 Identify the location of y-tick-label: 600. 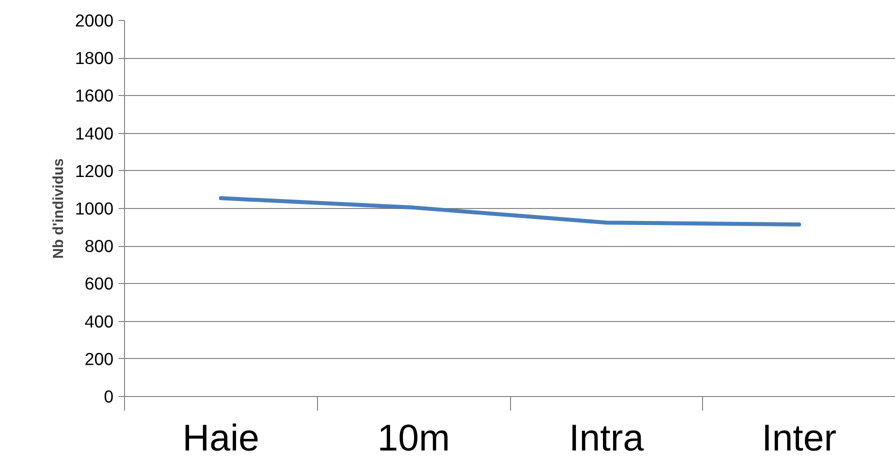
(99, 284).